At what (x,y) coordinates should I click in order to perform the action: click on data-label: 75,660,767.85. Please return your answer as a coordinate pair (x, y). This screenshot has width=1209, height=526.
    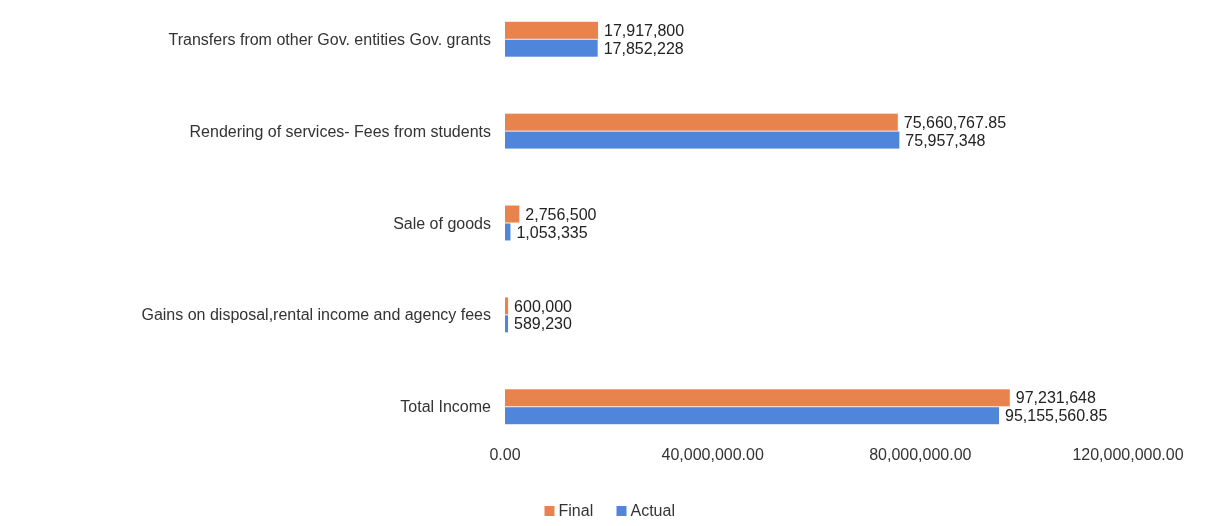
    Looking at the image, I should click on (955, 122).